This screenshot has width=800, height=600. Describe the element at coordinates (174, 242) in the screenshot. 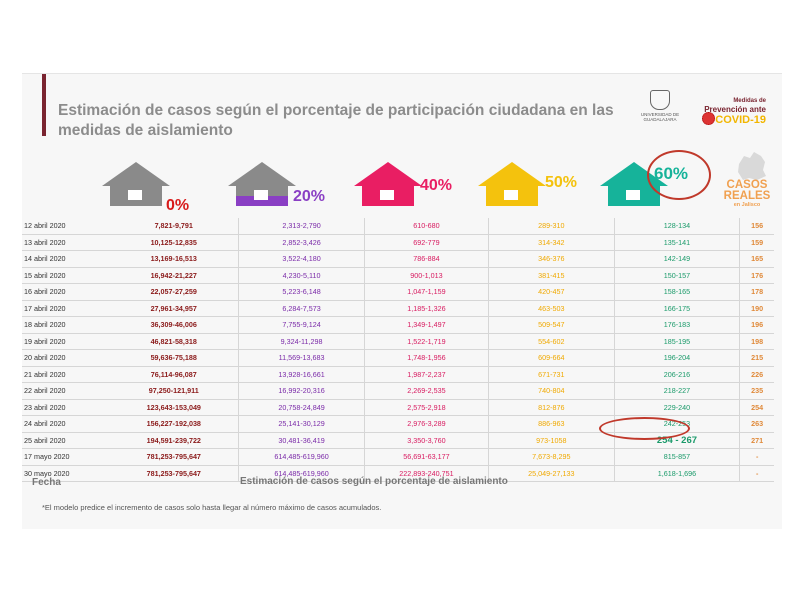

I see `cell-v0: 10,125-12,835` at that location.